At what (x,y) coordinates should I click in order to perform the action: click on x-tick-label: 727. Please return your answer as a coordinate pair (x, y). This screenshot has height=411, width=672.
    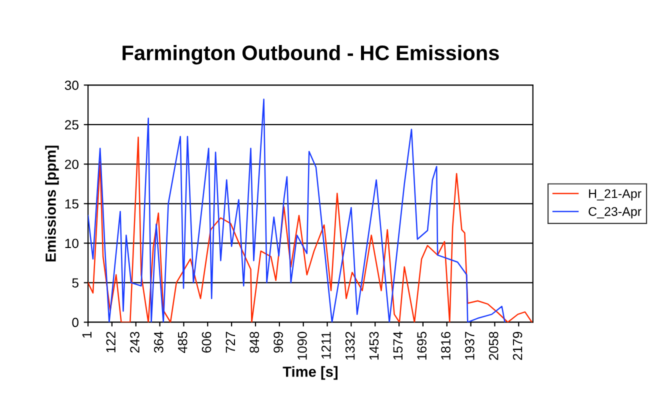
    Looking at the image, I should click on (230, 342).